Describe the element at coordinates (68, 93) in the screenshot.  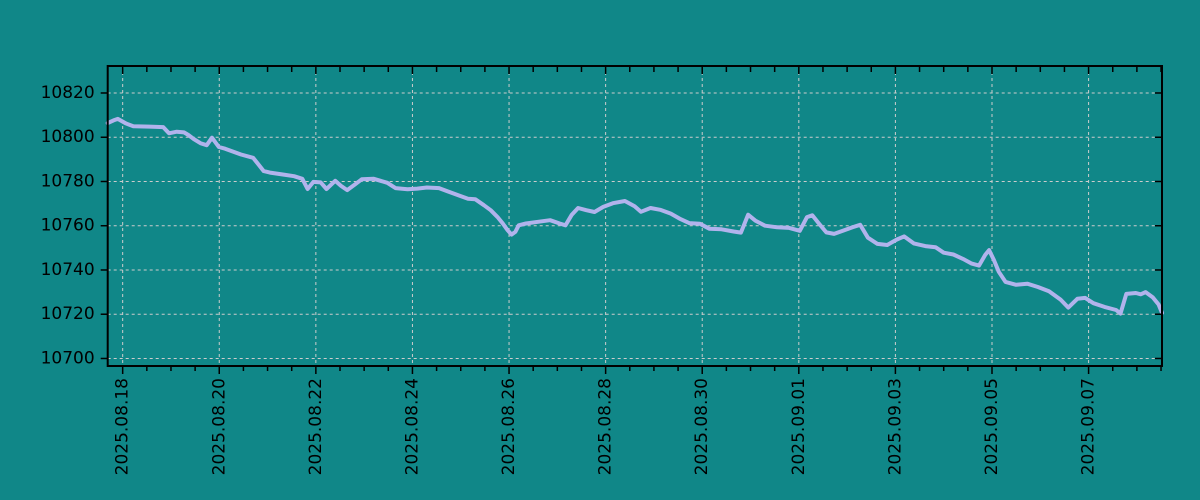
I see `y-tick-label: 10820` at that location.